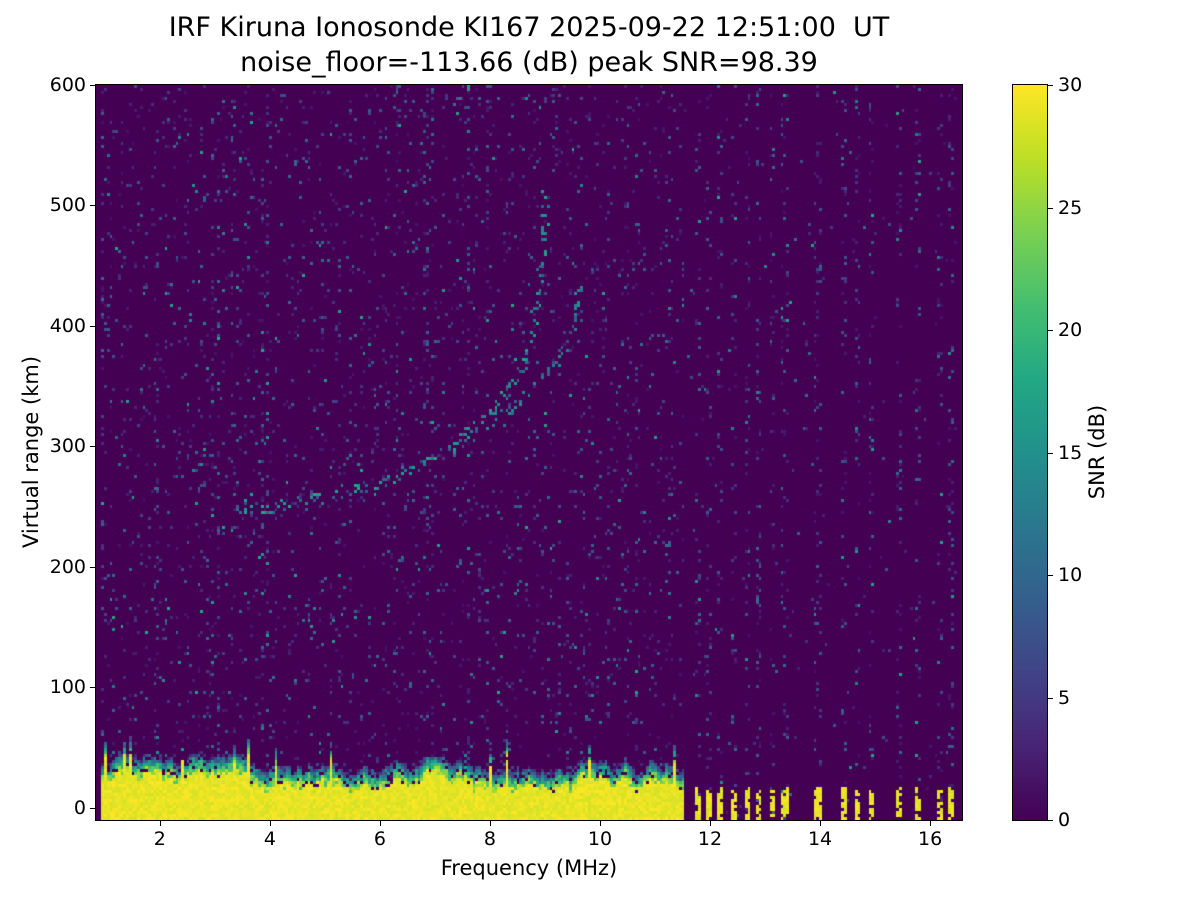  Describe the element at coordinates (820, 839) in the screenshot. I see `x-tick-label: 14` at that location.